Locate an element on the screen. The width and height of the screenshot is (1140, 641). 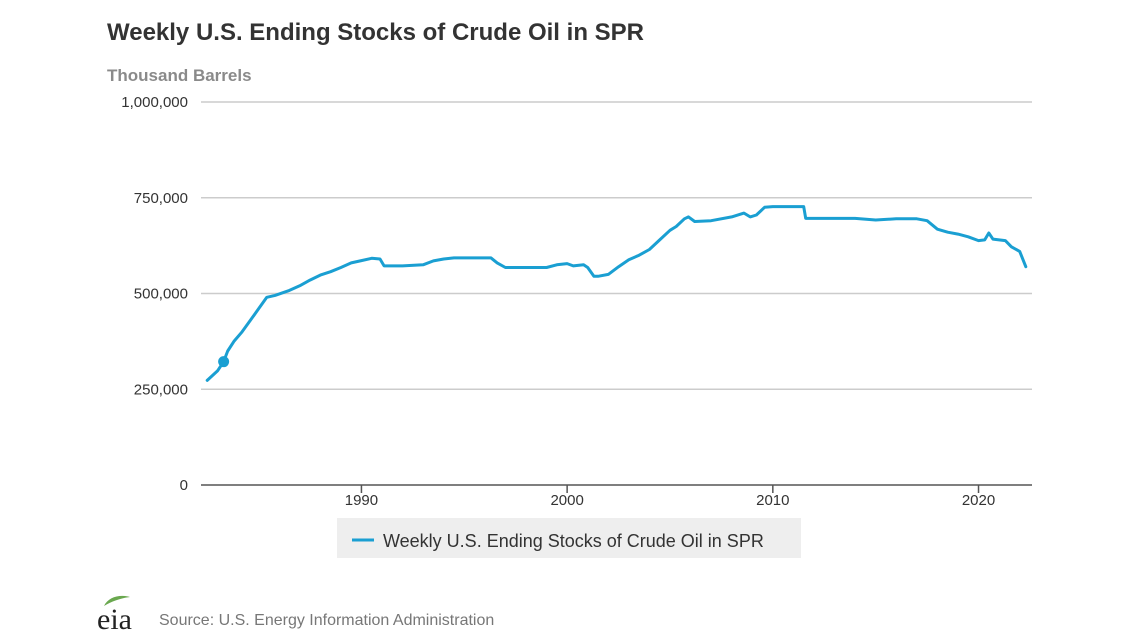
x-tick-label: 1990 is located at coordinates (361, 500).